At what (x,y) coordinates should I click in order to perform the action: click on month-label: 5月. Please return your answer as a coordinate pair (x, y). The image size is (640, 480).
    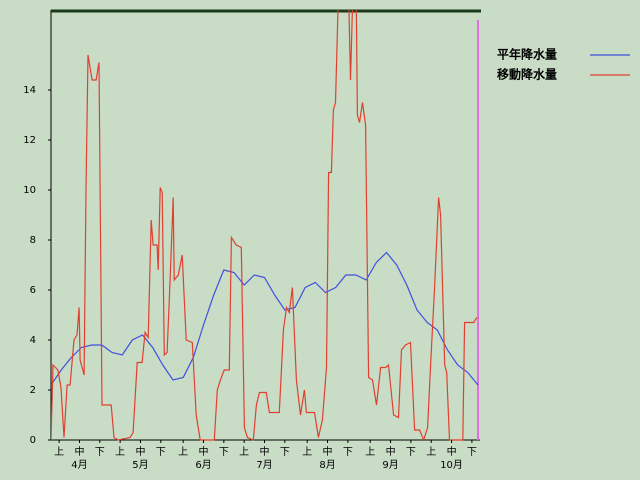
    Looking at the image, I should click on (140, 465).